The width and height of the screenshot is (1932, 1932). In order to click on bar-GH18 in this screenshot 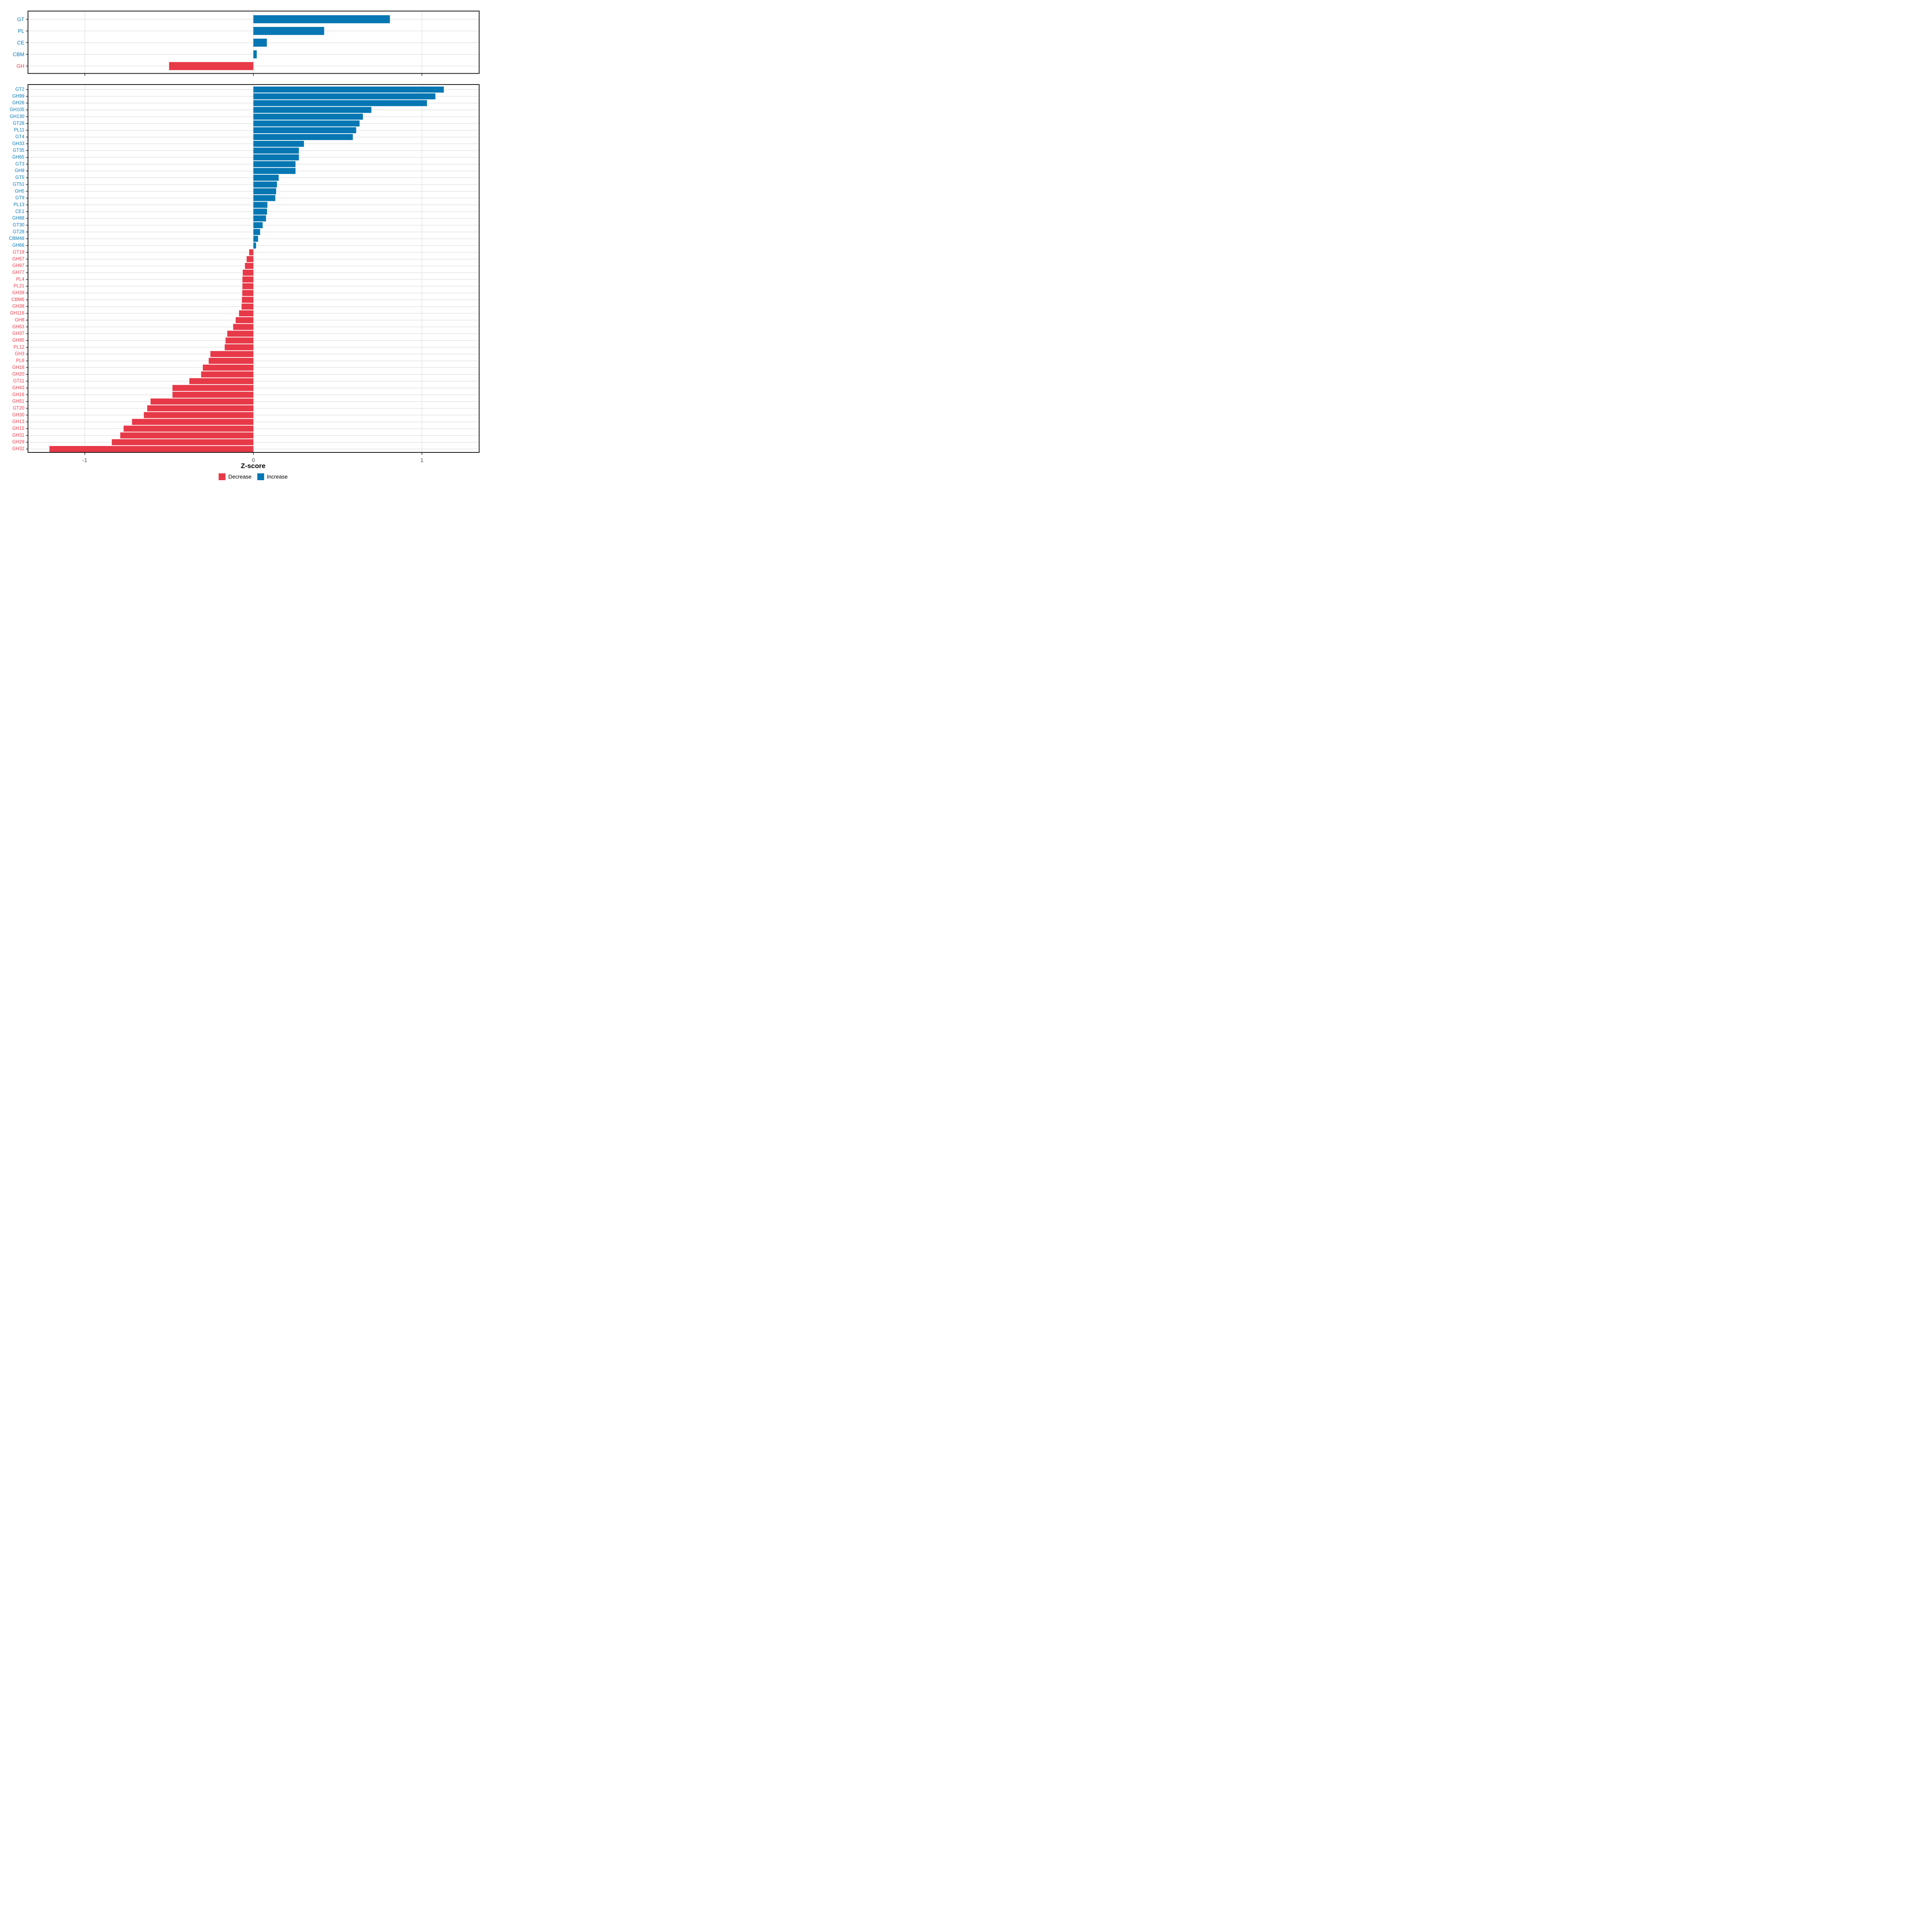, I will do `click(228, 367)`.